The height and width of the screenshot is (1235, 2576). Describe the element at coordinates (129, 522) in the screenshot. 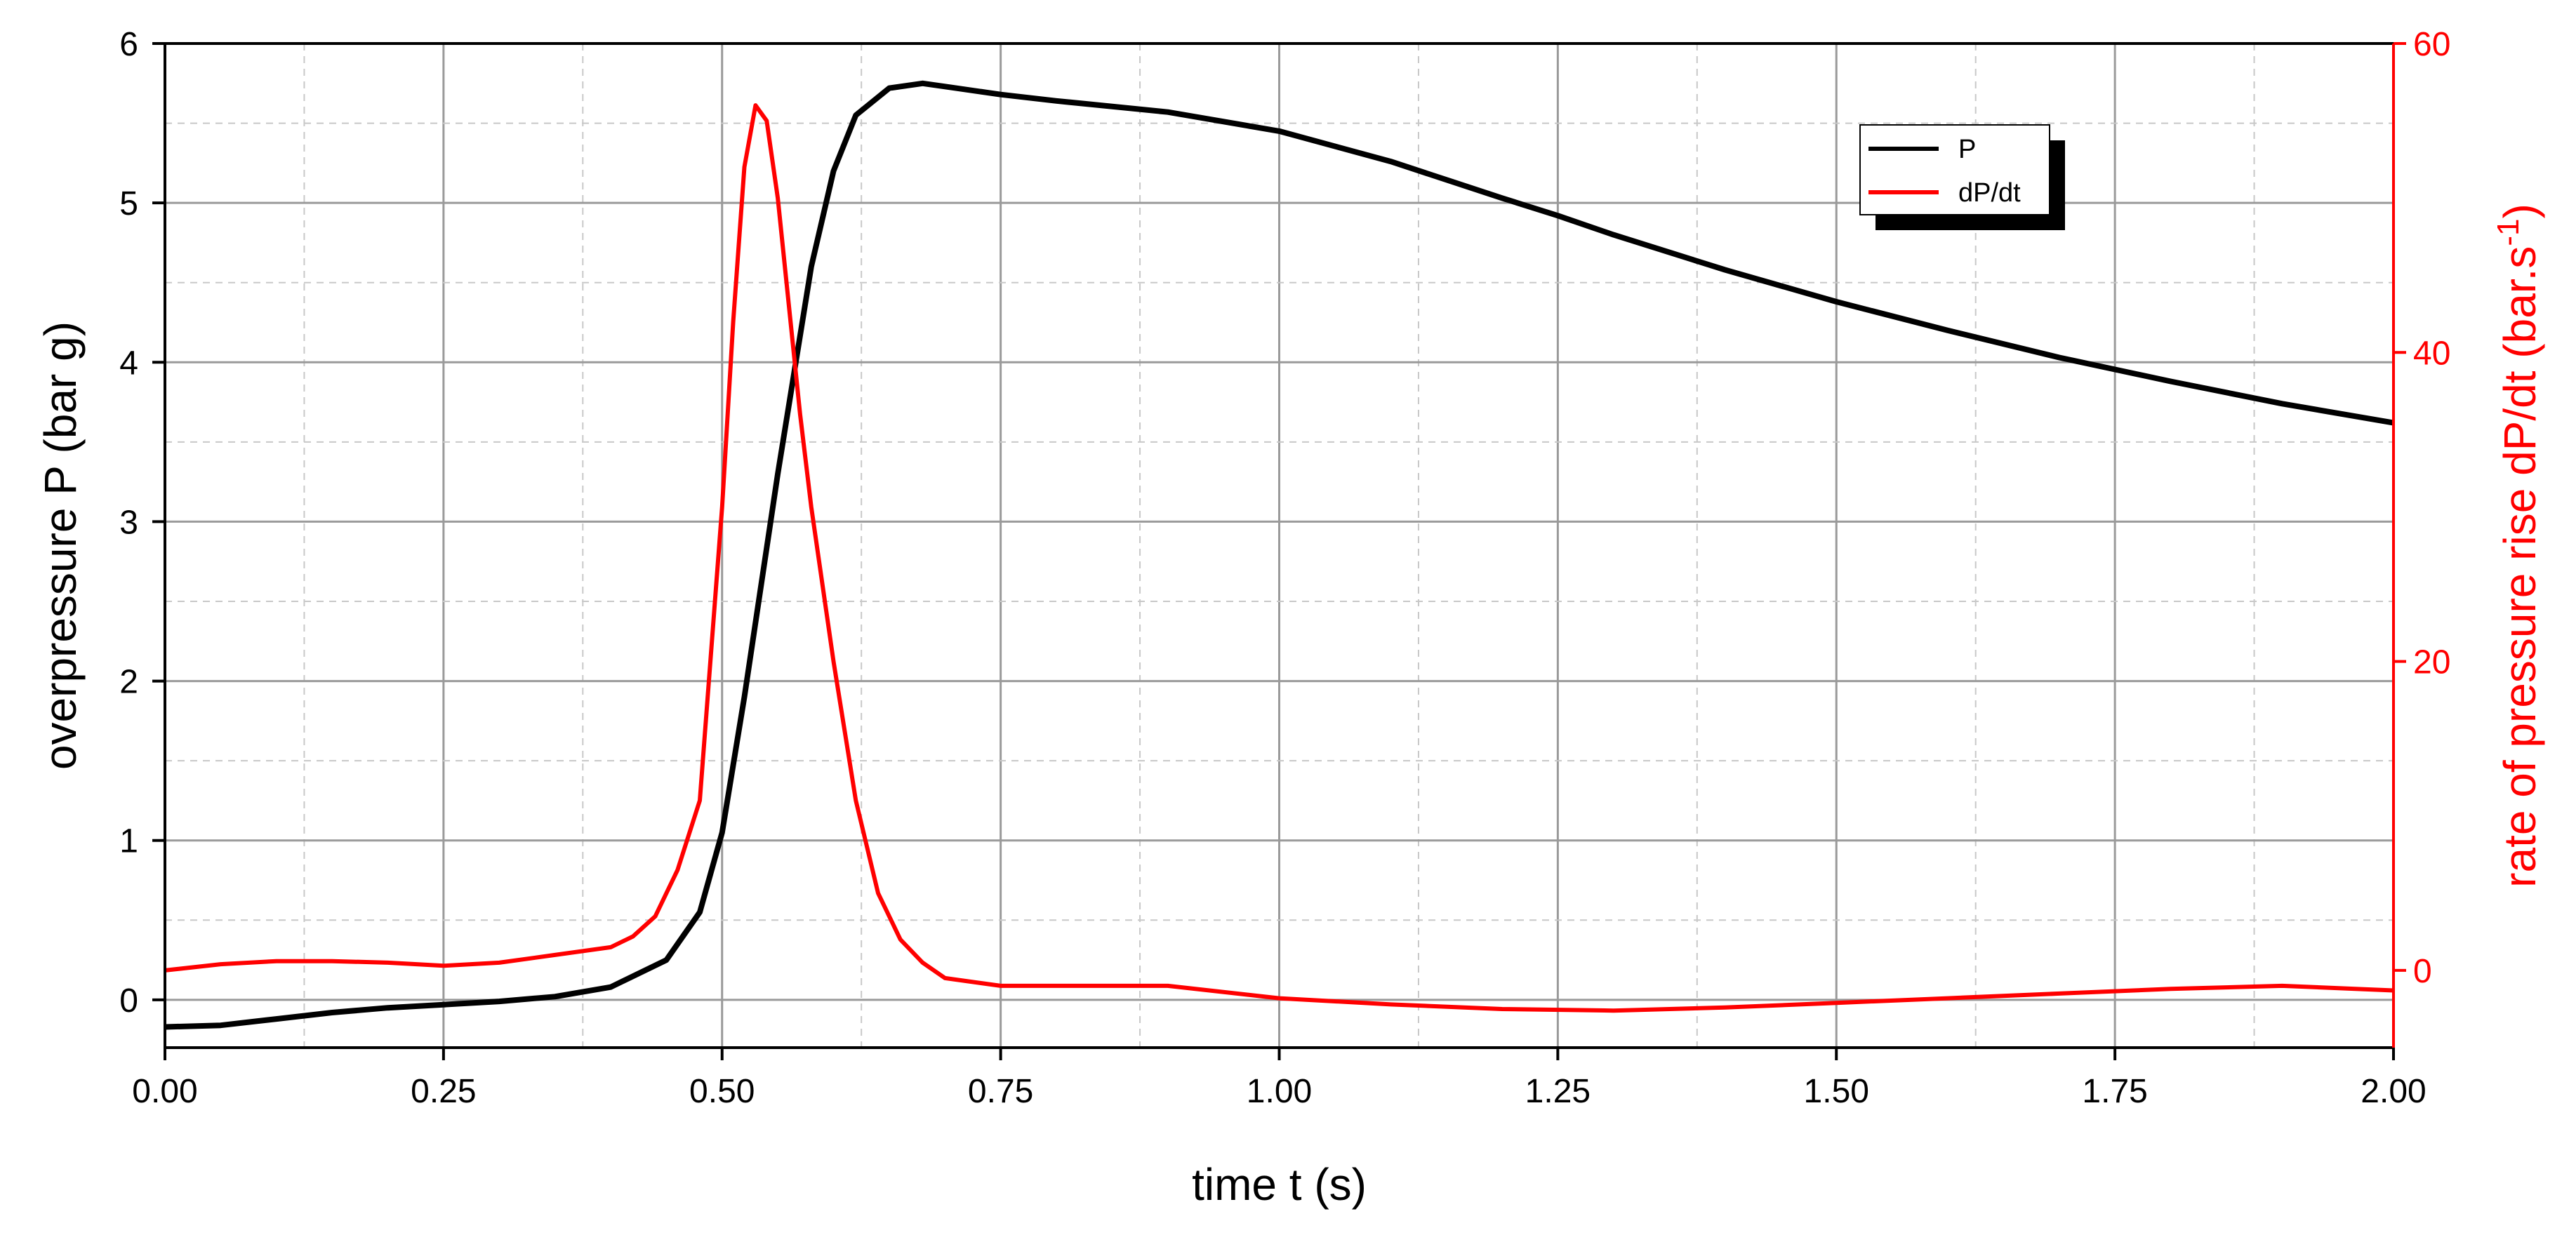

I see `y-left-tick-label: 3` at that location.